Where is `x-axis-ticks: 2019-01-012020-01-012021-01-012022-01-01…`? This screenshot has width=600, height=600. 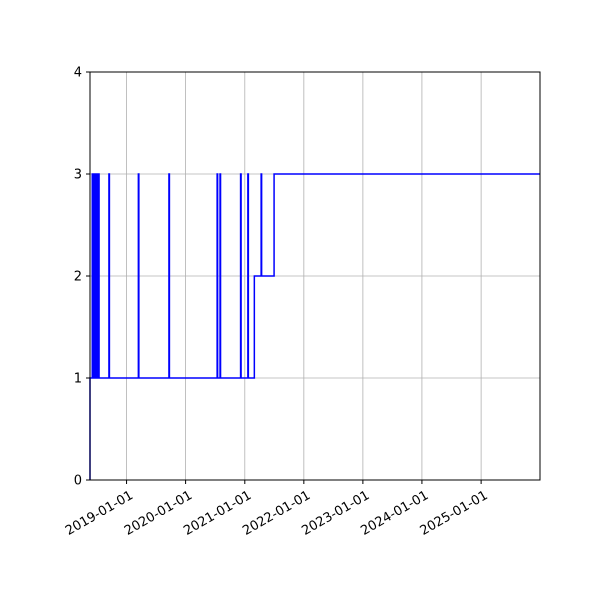 x-axis-ticks: 2019-01-012020-01-012021-01-012022-01-01… is located at coordinates (277, 509).